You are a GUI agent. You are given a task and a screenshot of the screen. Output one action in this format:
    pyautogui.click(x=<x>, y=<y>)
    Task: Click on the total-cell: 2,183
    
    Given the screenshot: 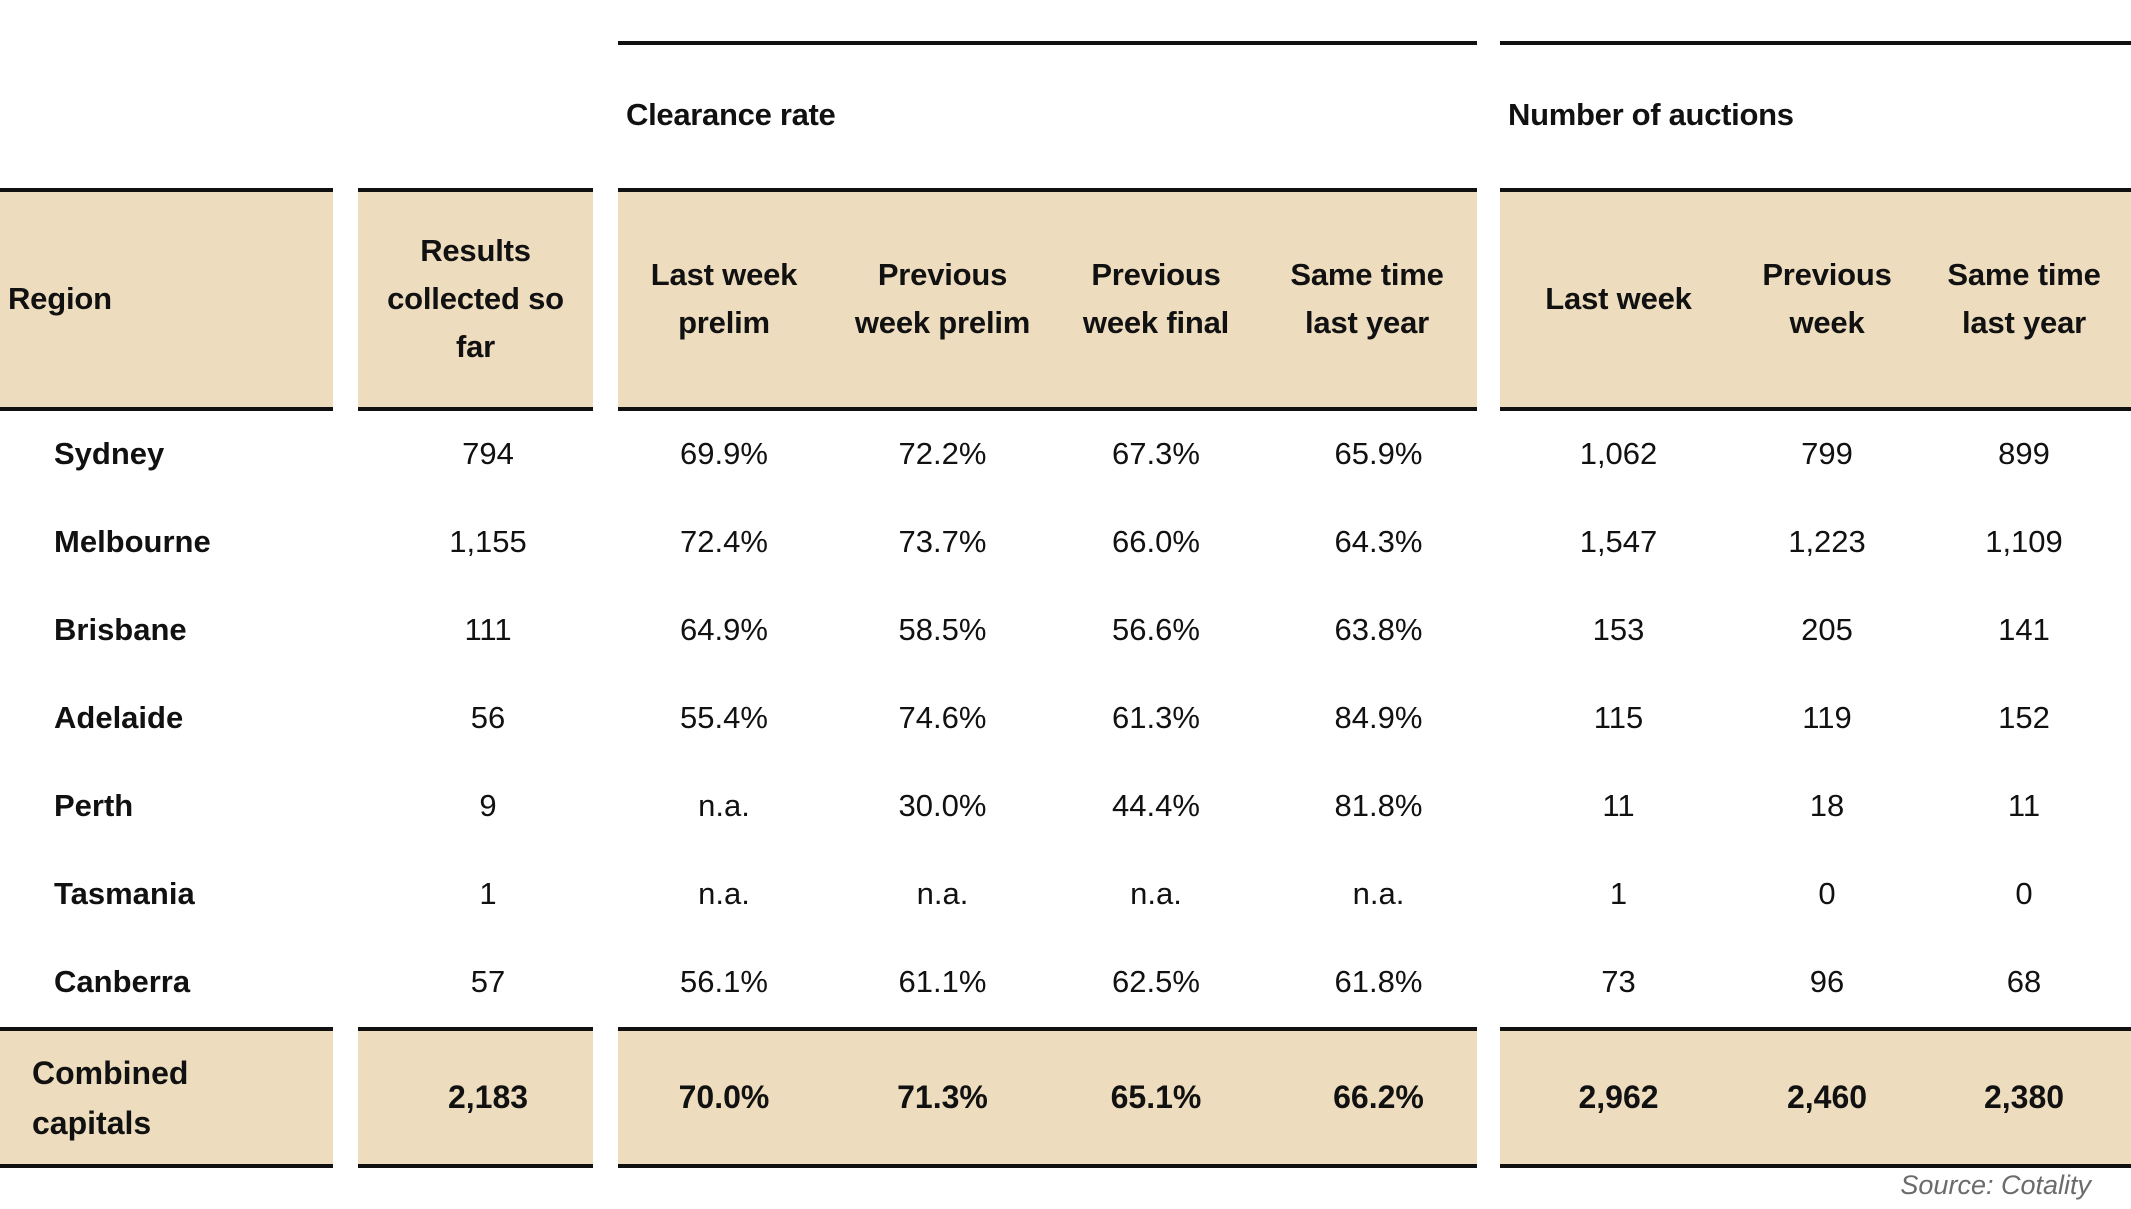 What is the action you would take?
    pyautogui.click(x=488, y=1097)
    